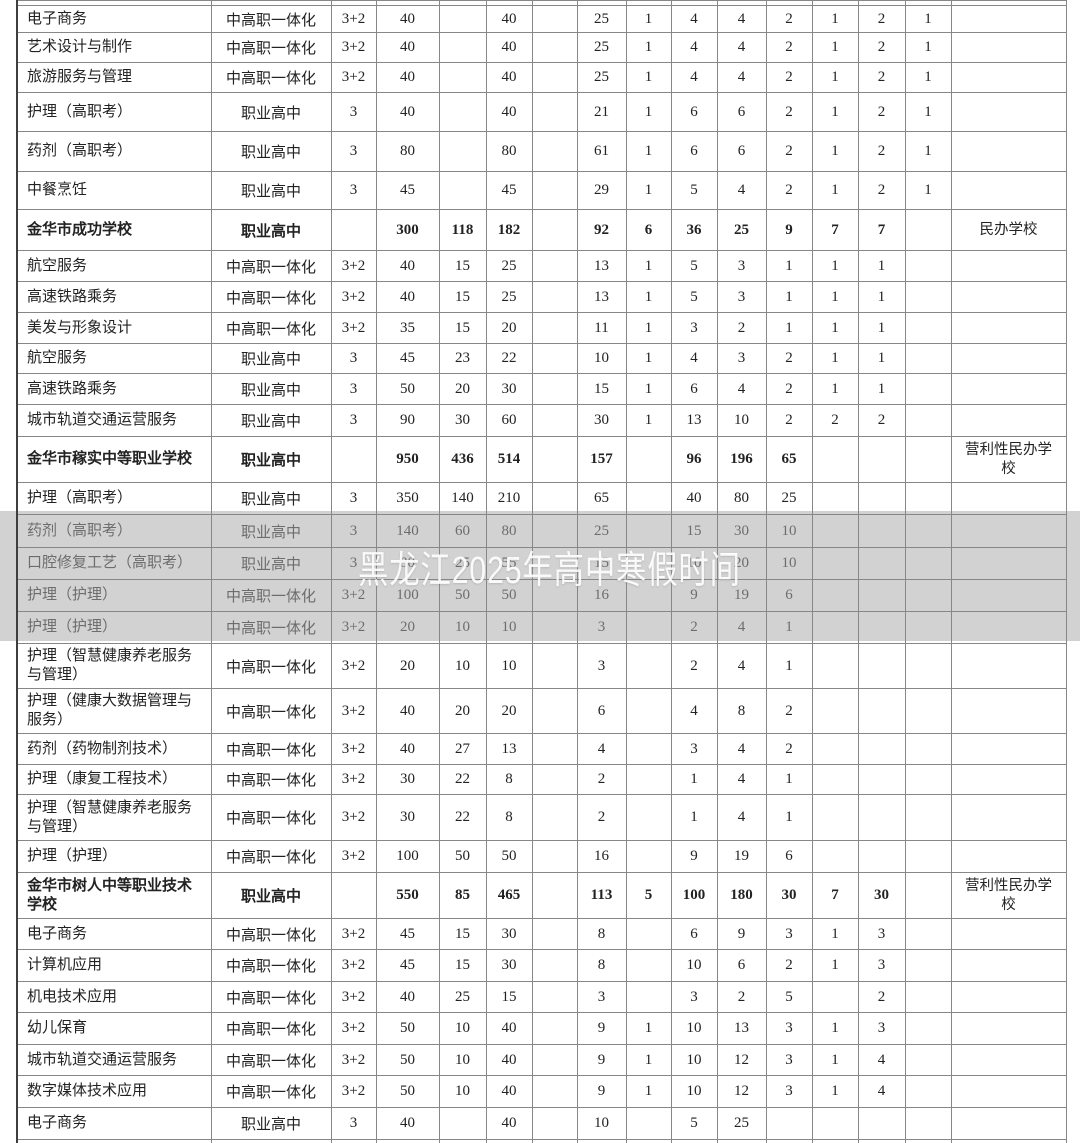  I want to click on value-cell: 436, so click(462, 459).